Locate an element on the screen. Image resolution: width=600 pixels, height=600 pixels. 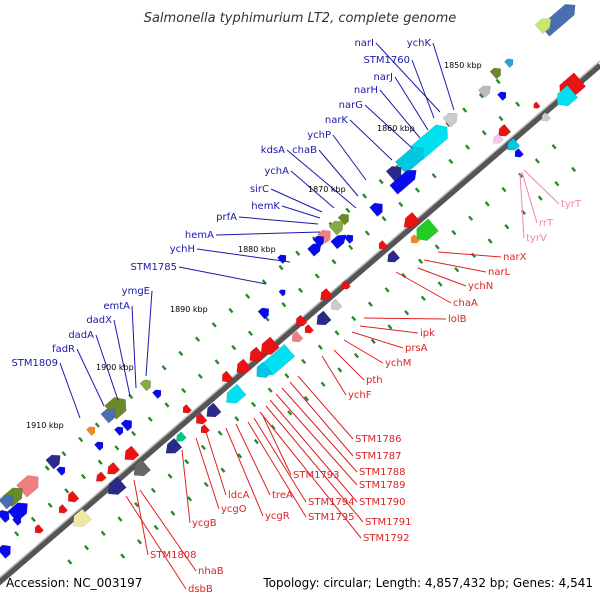
gene-label: chaB is located at coordinates (304, 150).